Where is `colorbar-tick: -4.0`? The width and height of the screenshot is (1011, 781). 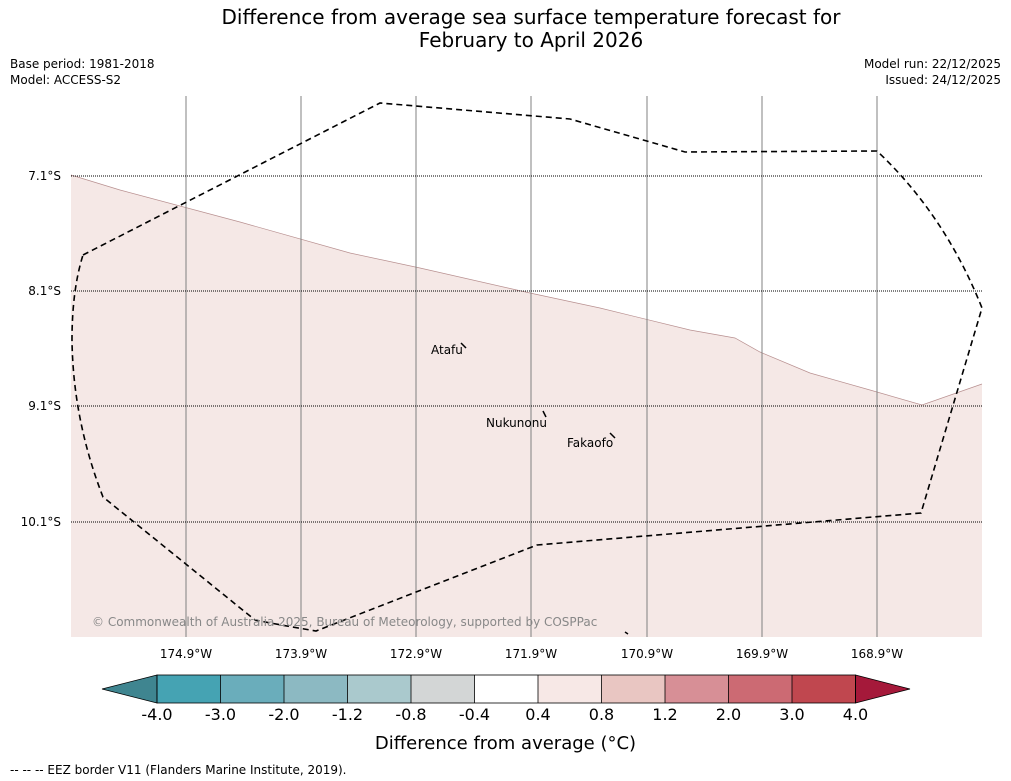
colorbar-tick: -4.0 is located at coordinates (157, 714).